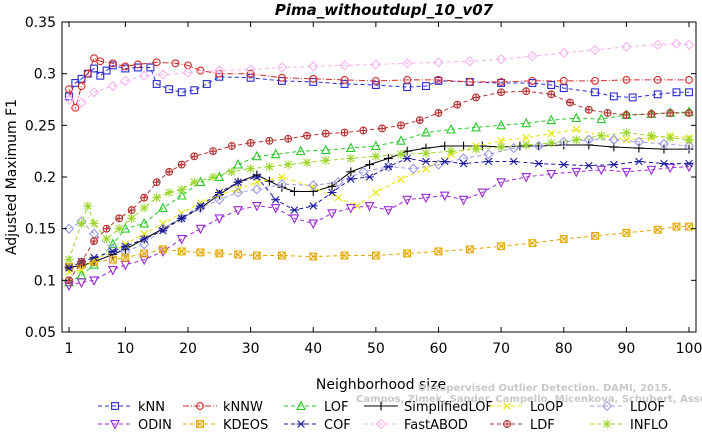 This screenshot has width=702, height=434. What do you see at coordinates (45, 178) in the screenshot?
I see `y-tick-label: 0.2` at bounding box center [45, 178].